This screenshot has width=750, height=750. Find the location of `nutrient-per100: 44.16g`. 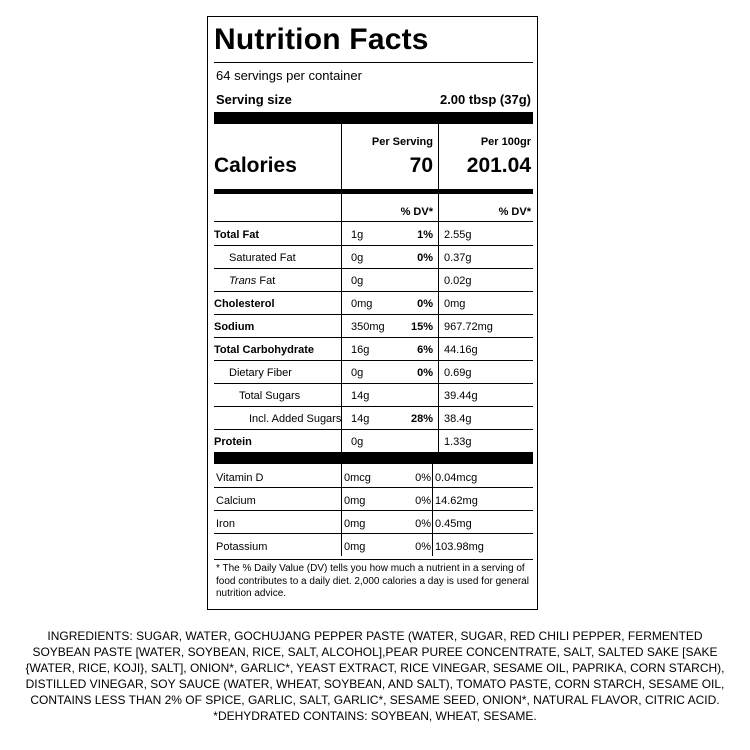

nutrient-per100: 44.16g is located at coordinates (461, 350).